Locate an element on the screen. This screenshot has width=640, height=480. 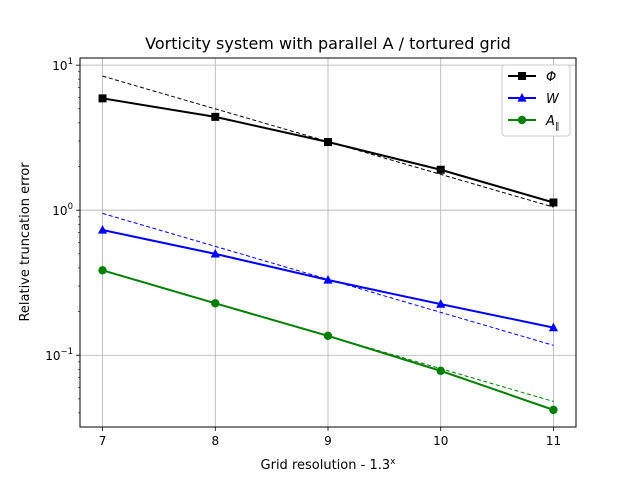
x-tick-label-3: 10 is located at coordinates (440, 441).